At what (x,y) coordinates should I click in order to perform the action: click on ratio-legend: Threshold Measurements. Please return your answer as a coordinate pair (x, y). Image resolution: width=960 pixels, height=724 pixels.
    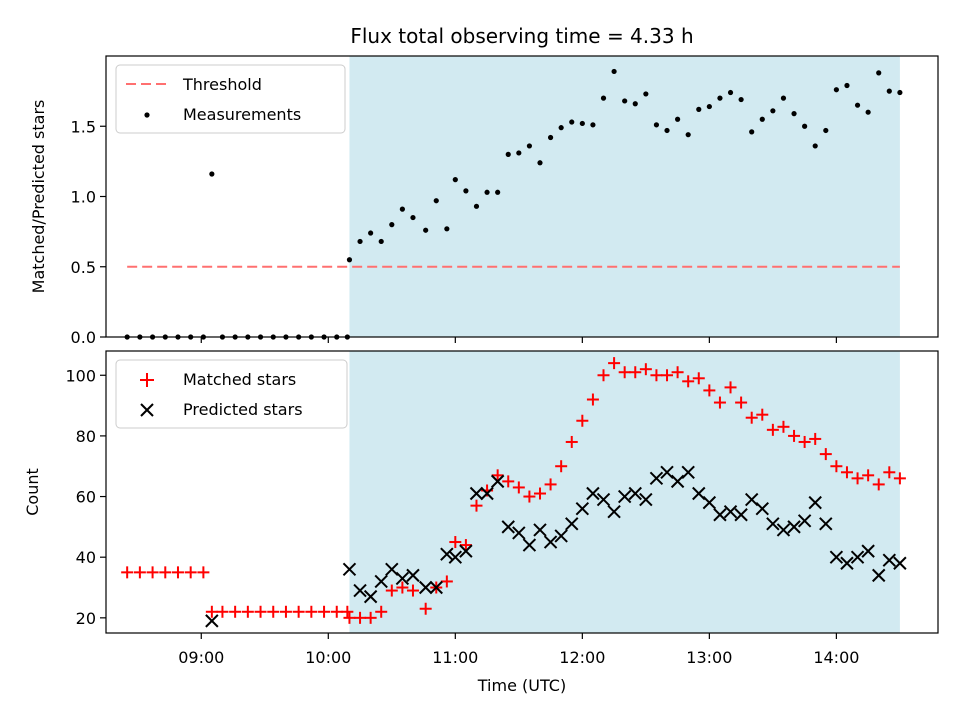
    Looking at the image, I should click on (230, 99).